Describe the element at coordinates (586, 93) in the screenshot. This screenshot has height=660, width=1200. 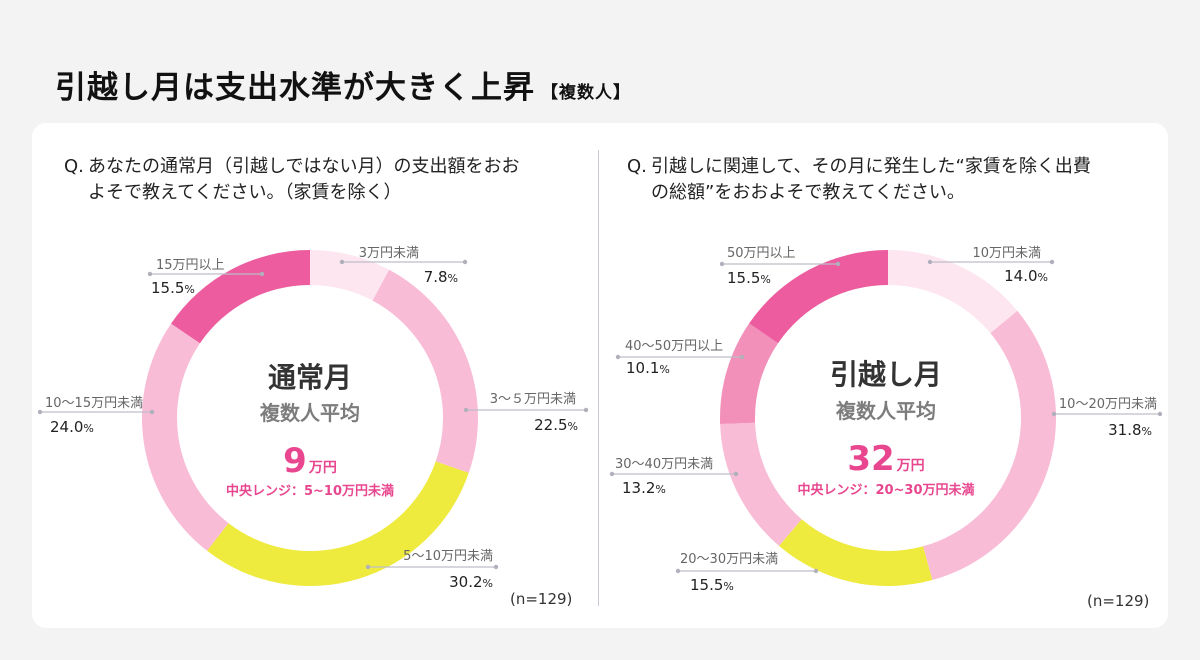
I see `page-title-tag: 【複数人】` at that location.